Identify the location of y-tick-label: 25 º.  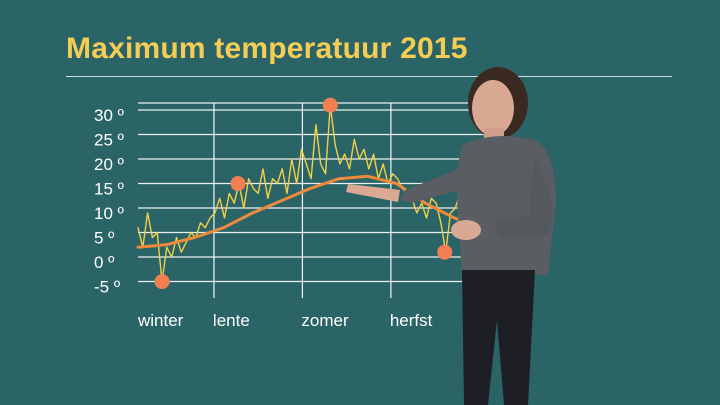
(109, 140).